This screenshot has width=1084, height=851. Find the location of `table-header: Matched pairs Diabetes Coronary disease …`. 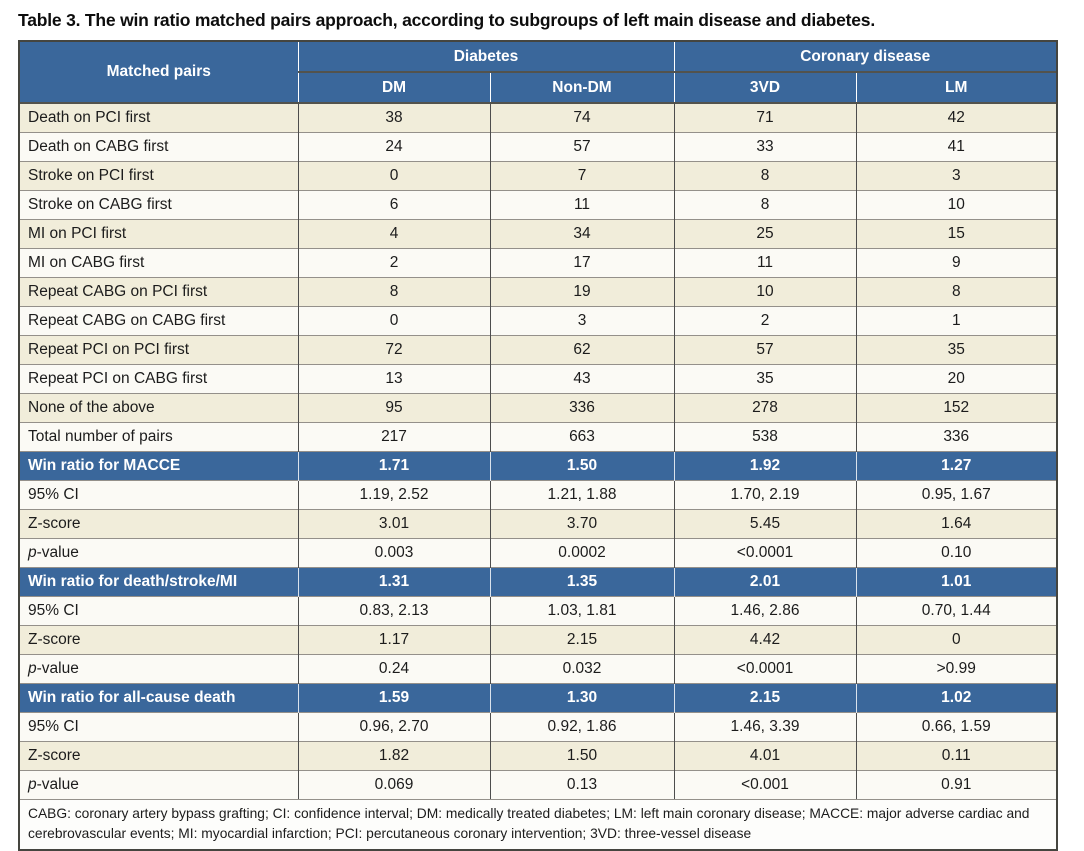

table-header: Matched pairs Diabetes Coronary disease … is located at coordinates (538, 73).